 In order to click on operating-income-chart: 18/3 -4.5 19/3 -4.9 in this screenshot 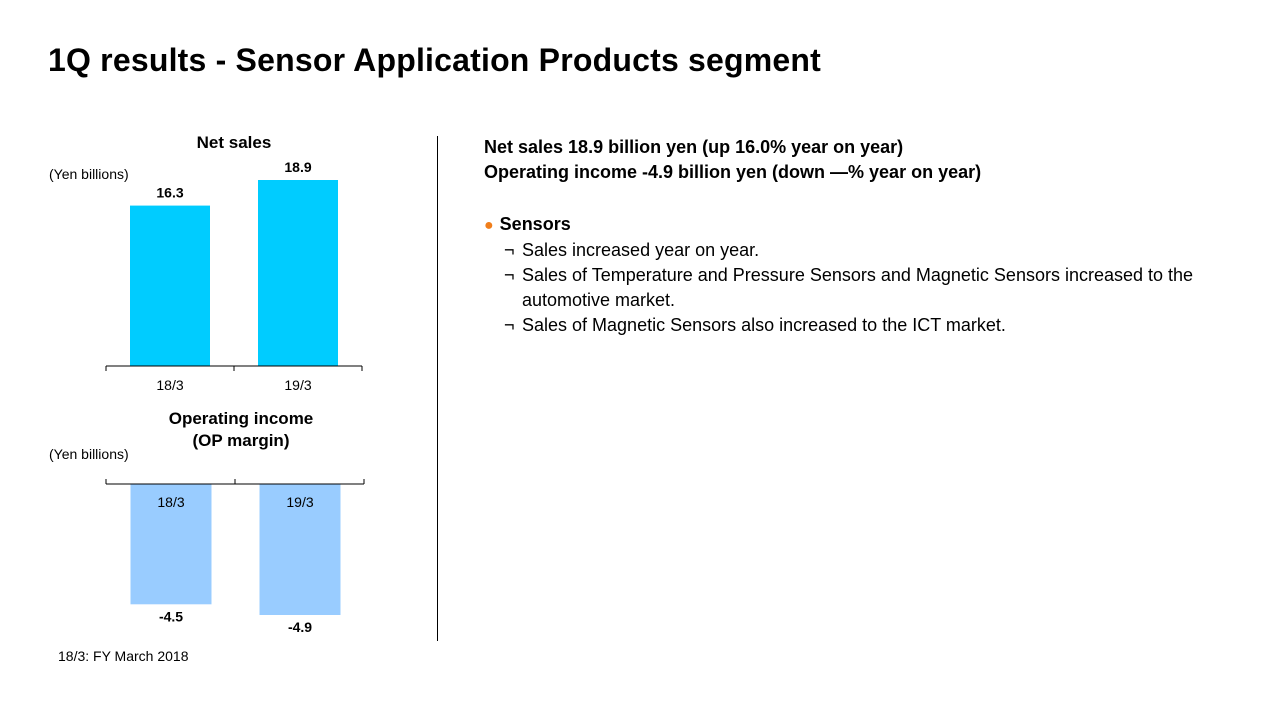, I will do `click(235, 557)`.